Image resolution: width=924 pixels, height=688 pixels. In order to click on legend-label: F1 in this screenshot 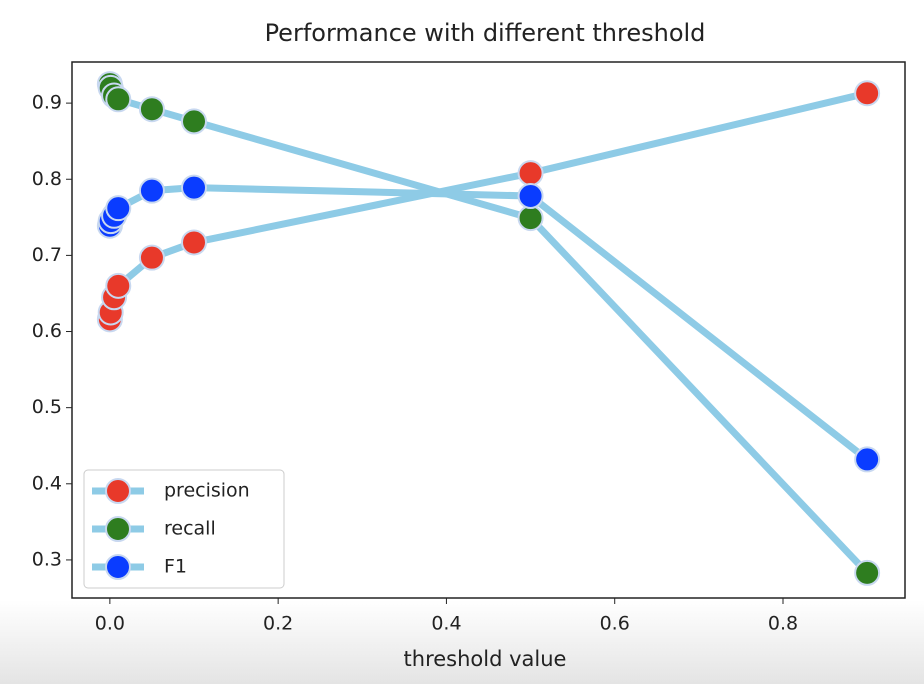, I will do `click(175, 567)`.